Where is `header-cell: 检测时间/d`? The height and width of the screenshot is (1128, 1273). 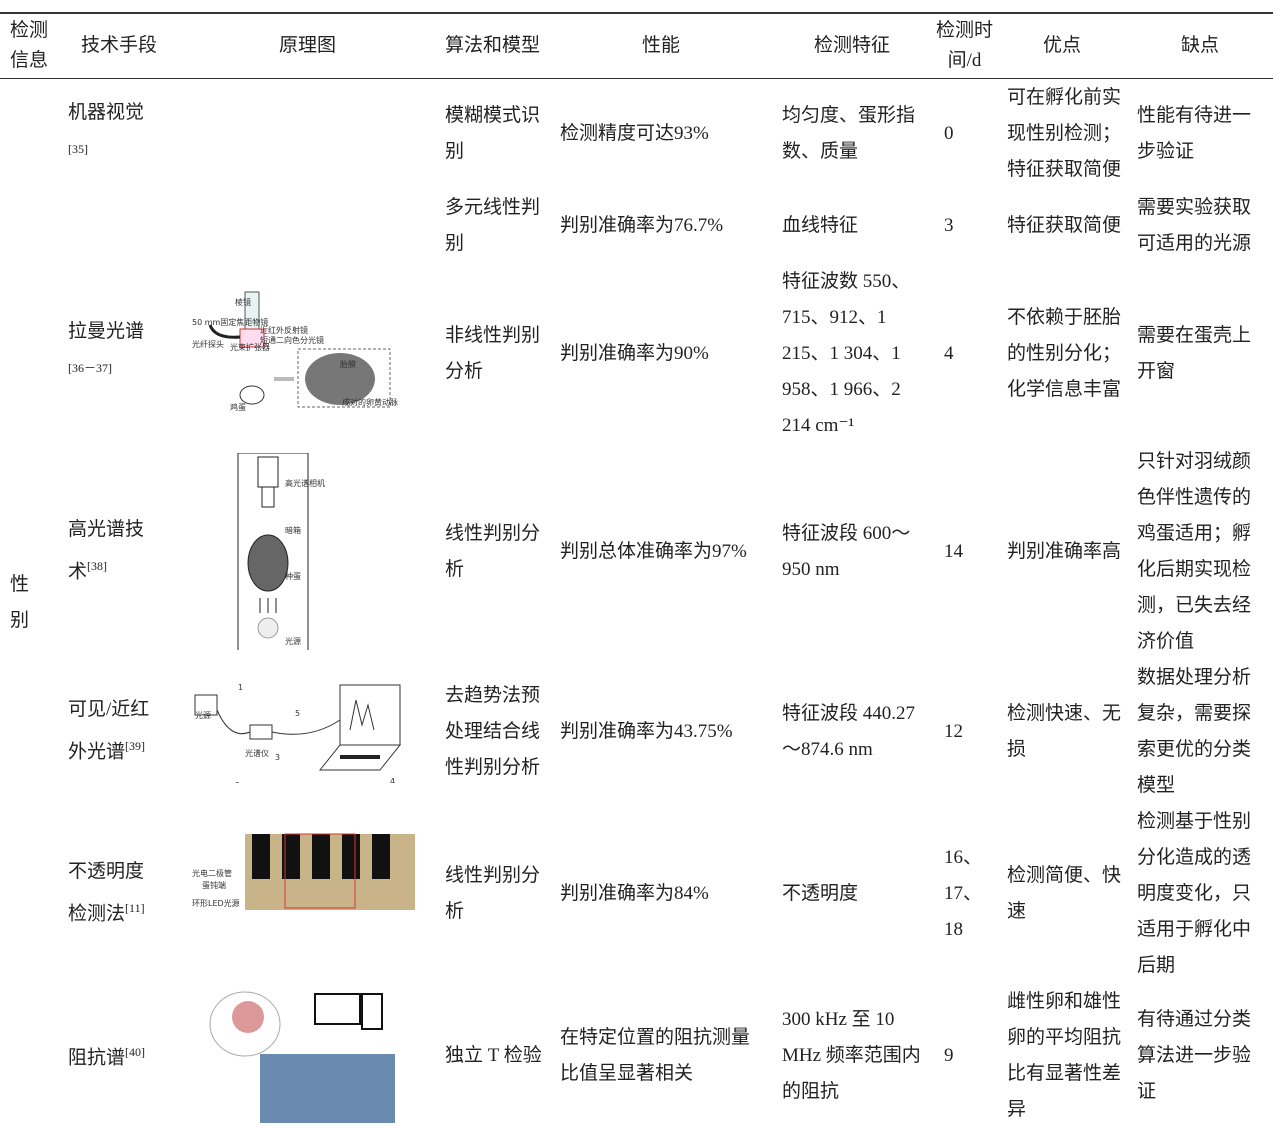 header-cell: 检测时间/d is located at coordinates (964, 45).